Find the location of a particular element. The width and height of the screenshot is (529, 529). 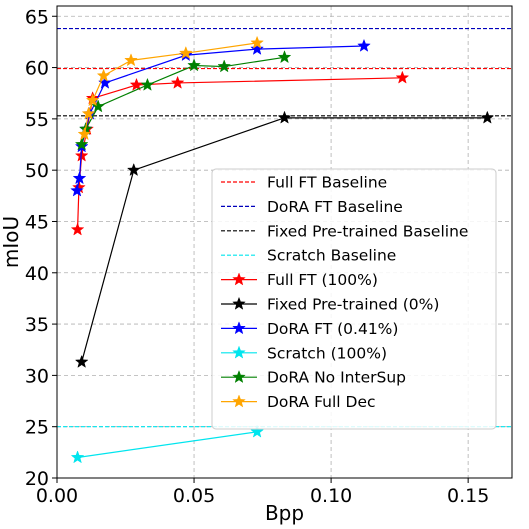

legend-label: DoRA FT Baseline is located at coordinates (335, 207).